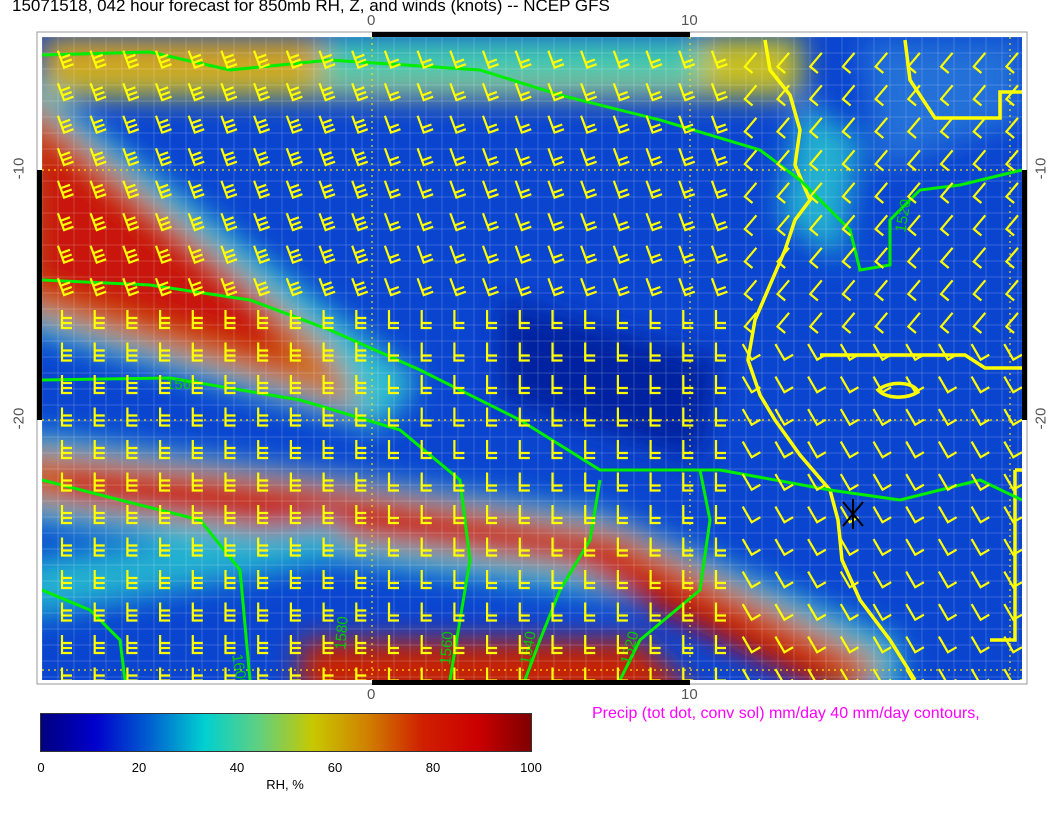  What do you see at coordinates (903, 216) in the screenshot?
I see `contour-label: 1520` at bounding box center [903, 216].